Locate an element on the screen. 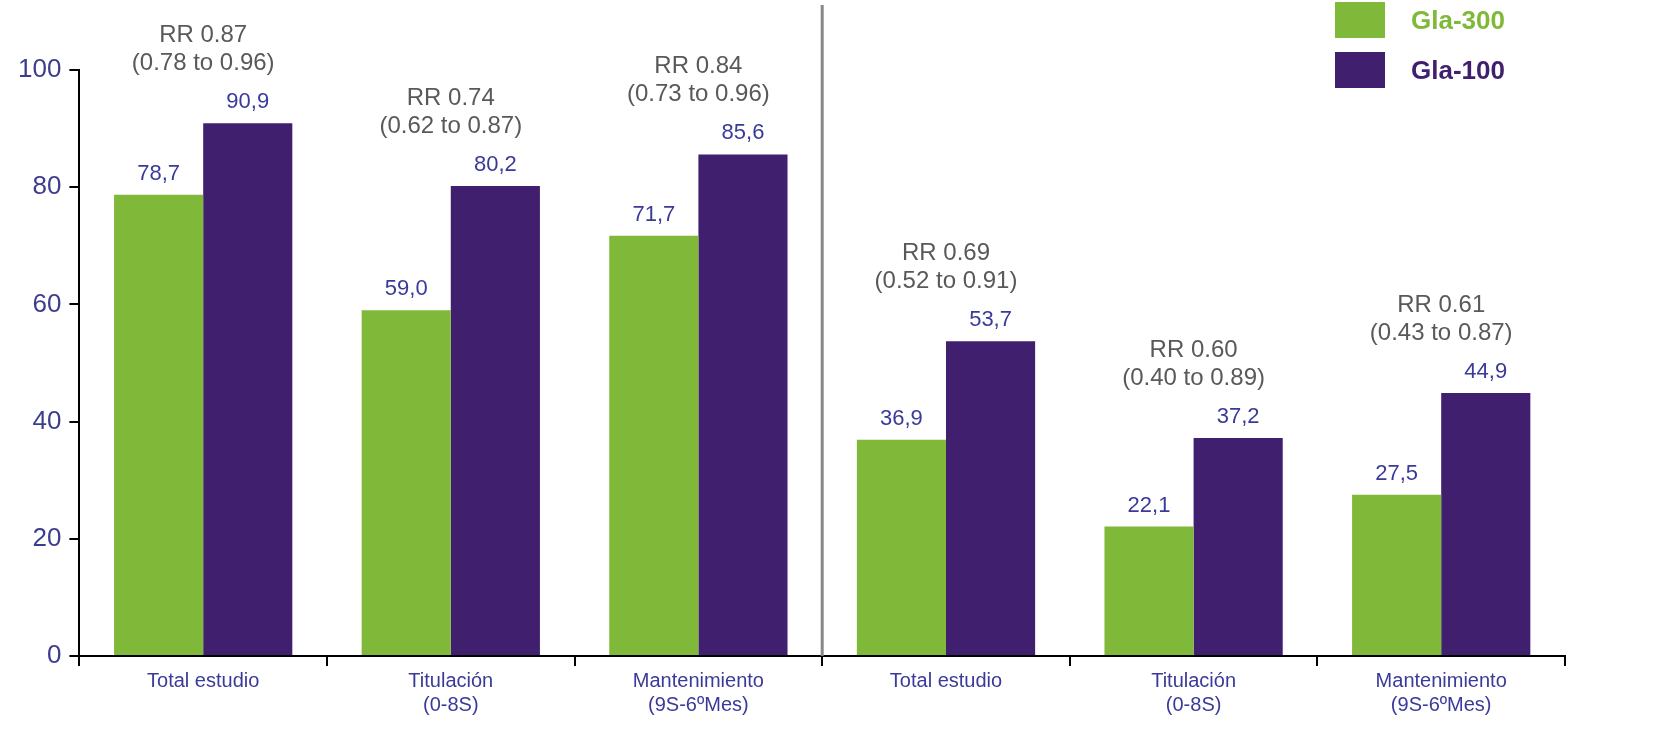 This screenshot has height=752, width=1655. annotation: RR 0.61 (0.43 to 0.87) is located at coordinates (1441, 317).